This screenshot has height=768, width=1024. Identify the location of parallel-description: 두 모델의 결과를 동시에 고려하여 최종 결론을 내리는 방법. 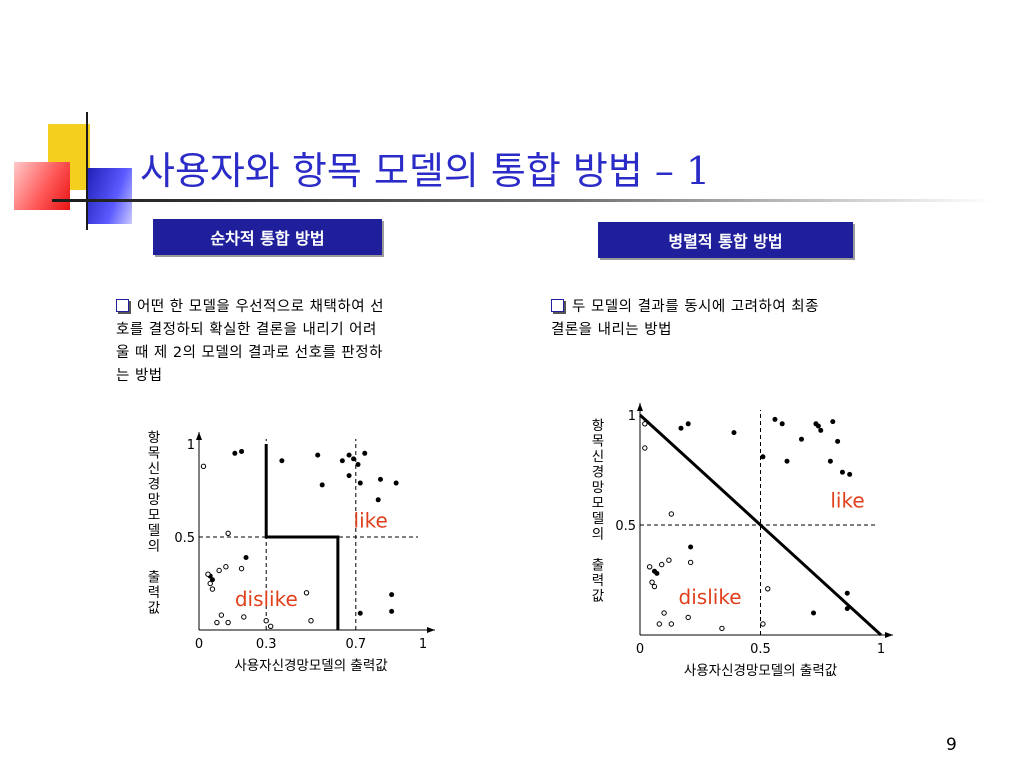
(761, 319).